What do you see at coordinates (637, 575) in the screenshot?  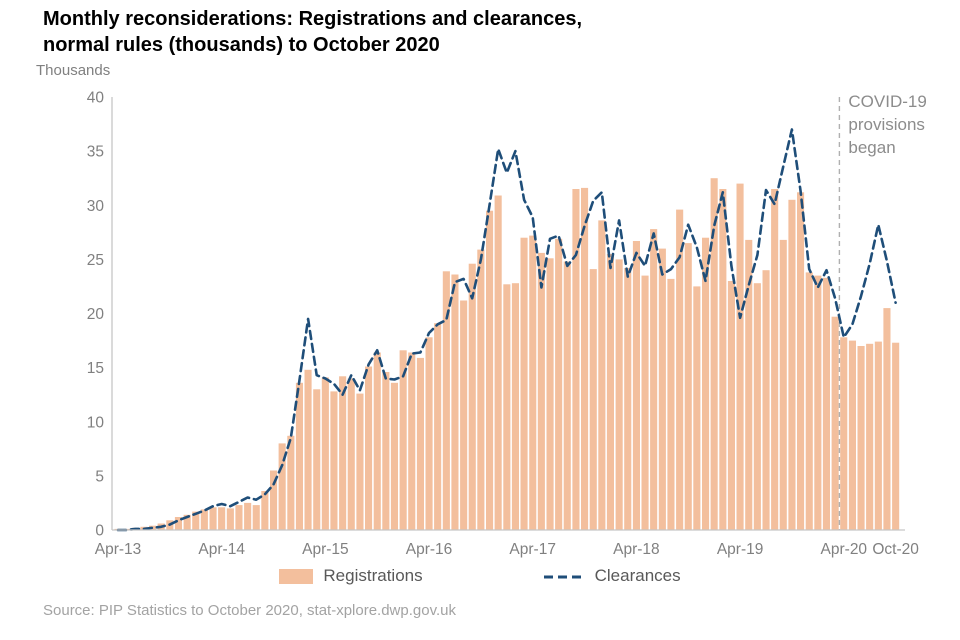 I see `clearances-legend-label: Clearances` at bounding box center [637, 575].